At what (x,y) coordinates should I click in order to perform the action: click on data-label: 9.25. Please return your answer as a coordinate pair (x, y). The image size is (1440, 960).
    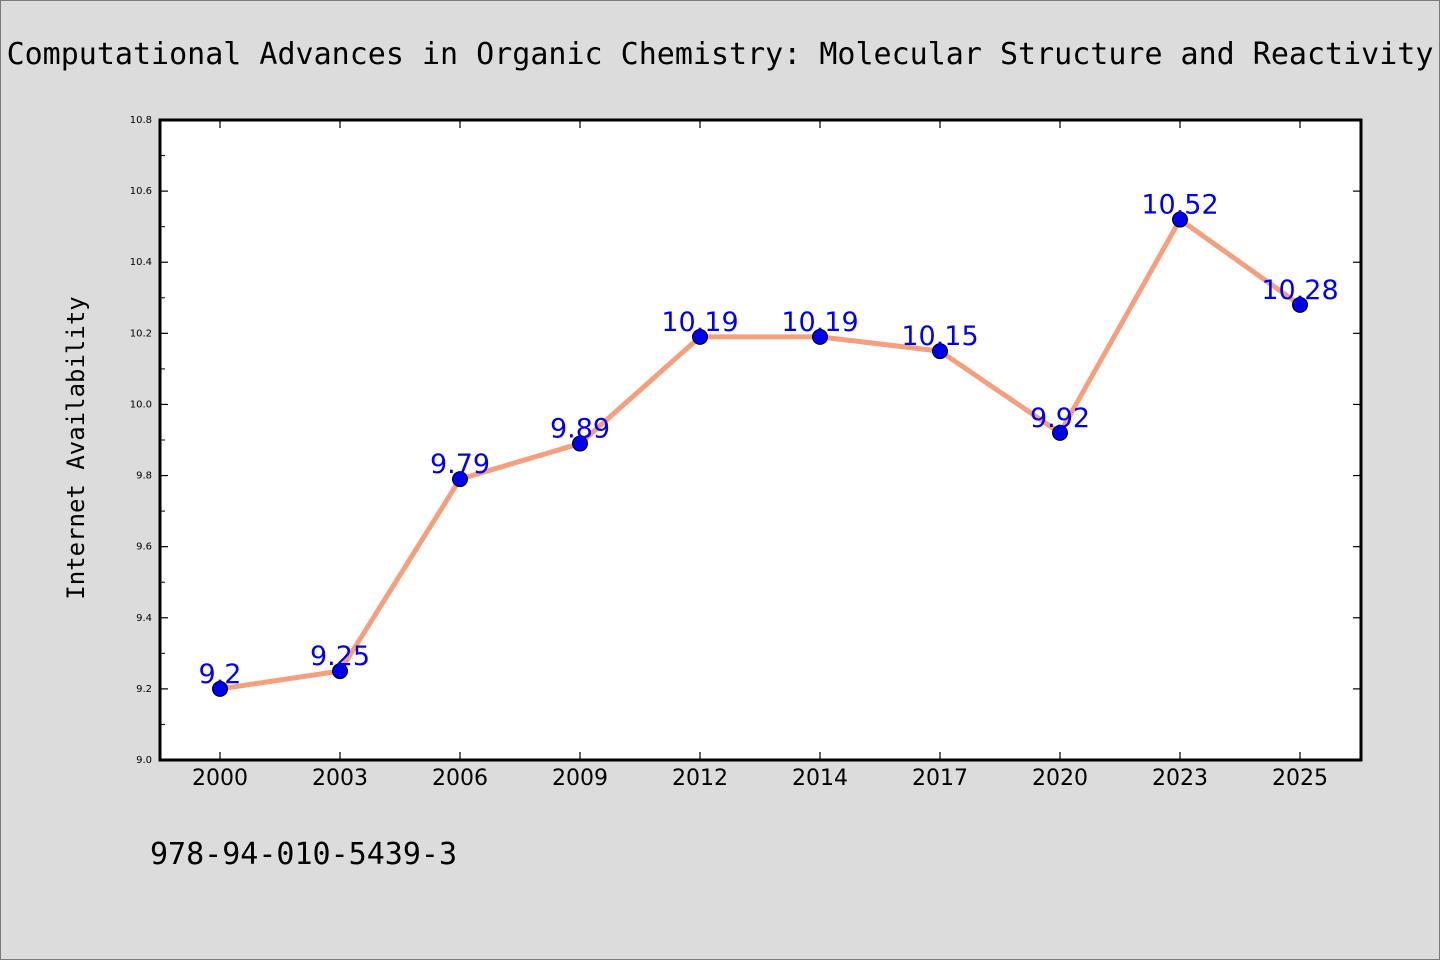
    Looking at the image, I should click on (340, 656).